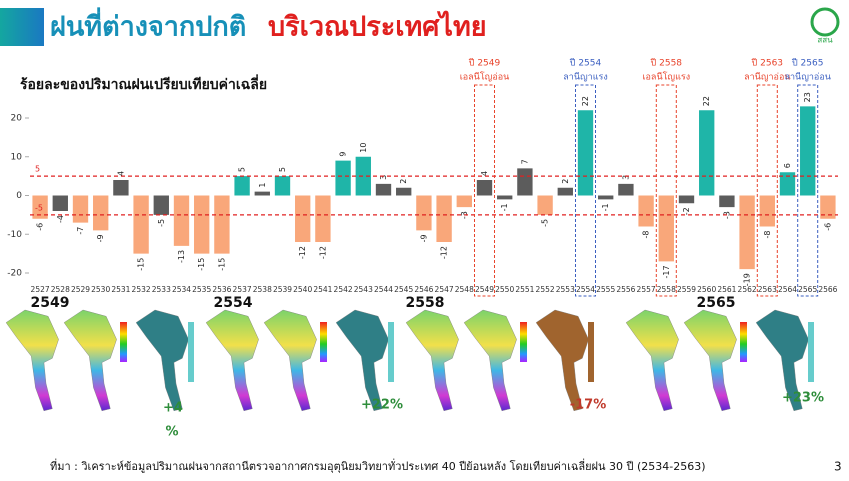 The height and width of the screenshot is (481, 849). What do you see at coordinates (504, 289) in the screenshot?
I see `x-tick-label: 2550` at bounding box center [504, 289].